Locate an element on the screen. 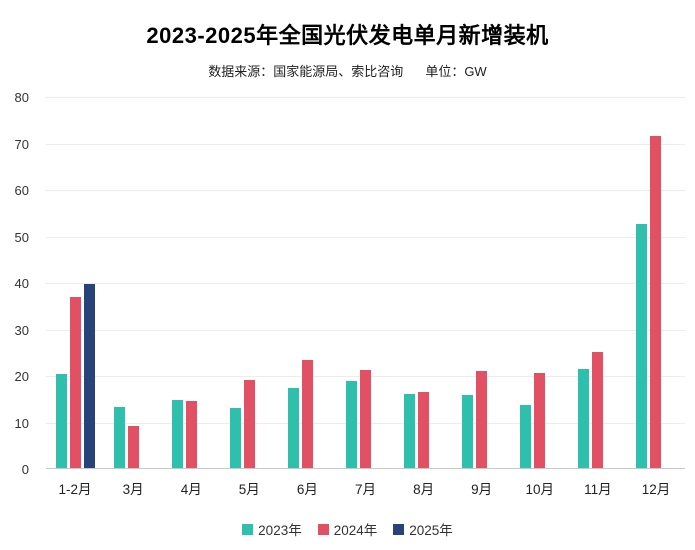 The height and width of the screenshot is (550, 695). bar-2024年-12月 is located at coordinates (656, 302).